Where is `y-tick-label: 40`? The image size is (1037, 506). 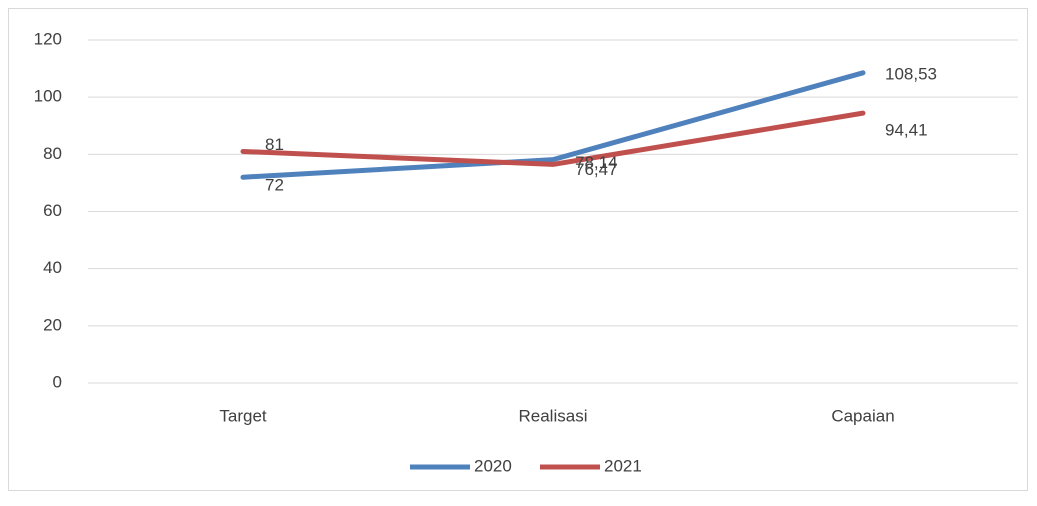
y-tick-label: 40 is located at coordinates (52, 267).